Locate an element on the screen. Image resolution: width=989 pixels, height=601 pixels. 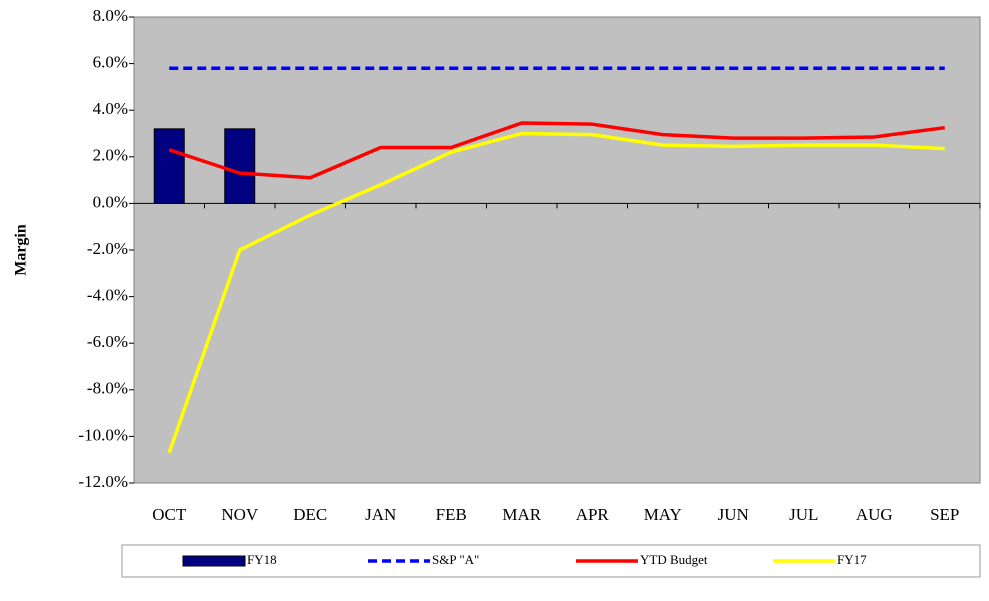
legend-label: FY18 is located at coordinates (262, 559).